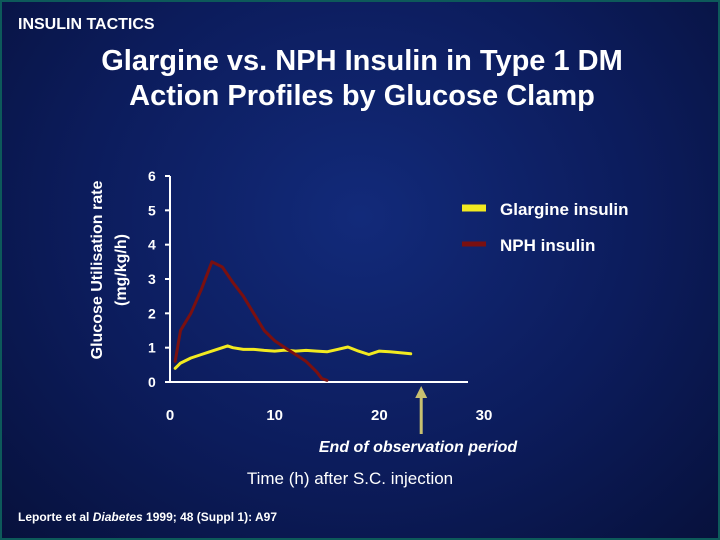 The height and width of the screenshot is (540, 720). Describe the element at coordinates (170, 415) in the screenshot. I see `x-tick-label: 0` at that location.